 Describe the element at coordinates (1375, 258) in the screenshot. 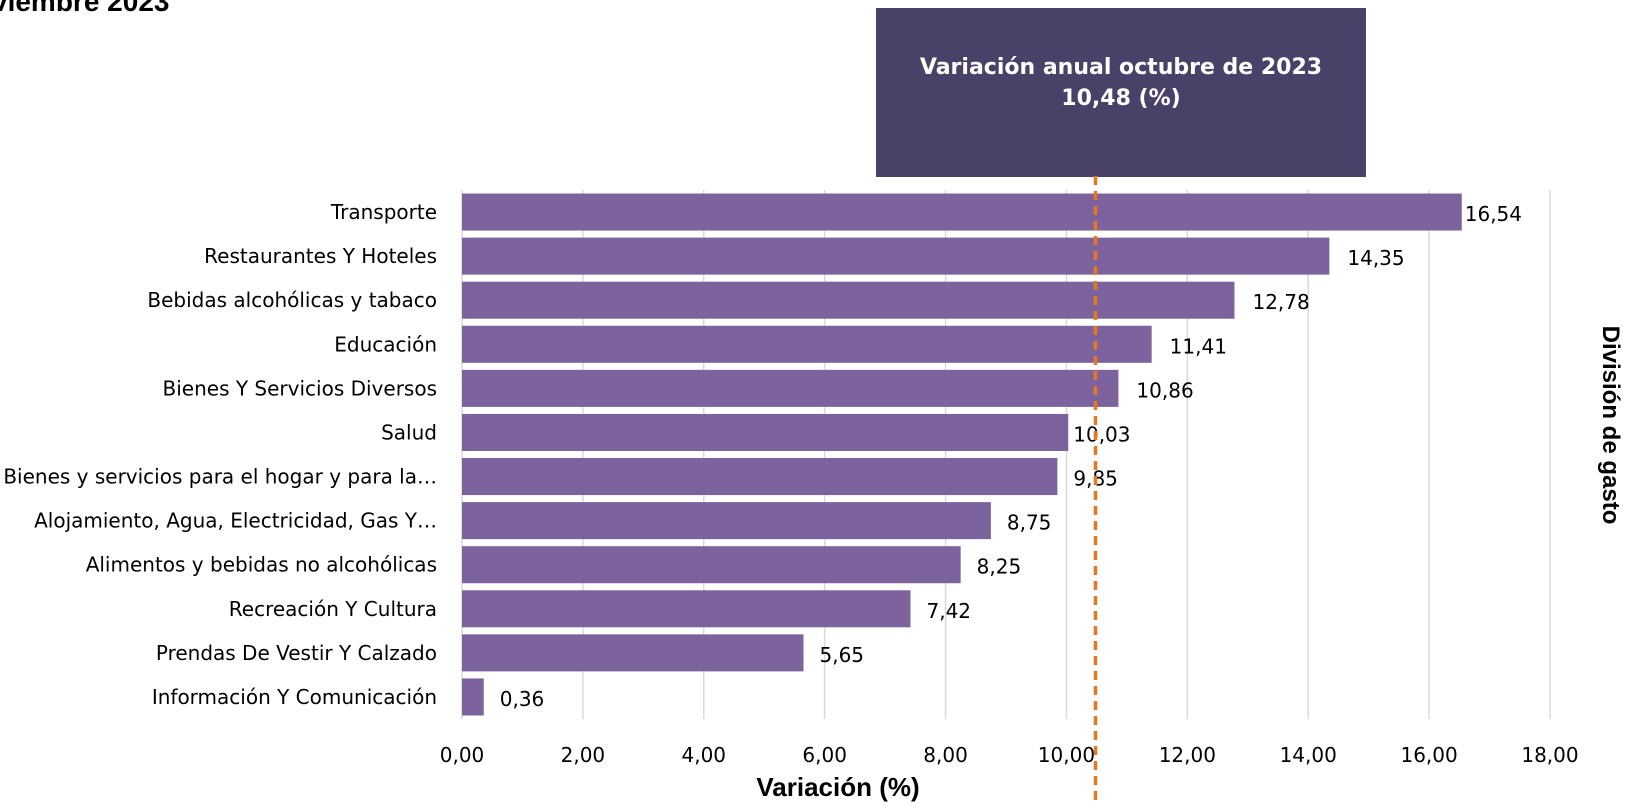

I see `value-label: 14,35` at that location.